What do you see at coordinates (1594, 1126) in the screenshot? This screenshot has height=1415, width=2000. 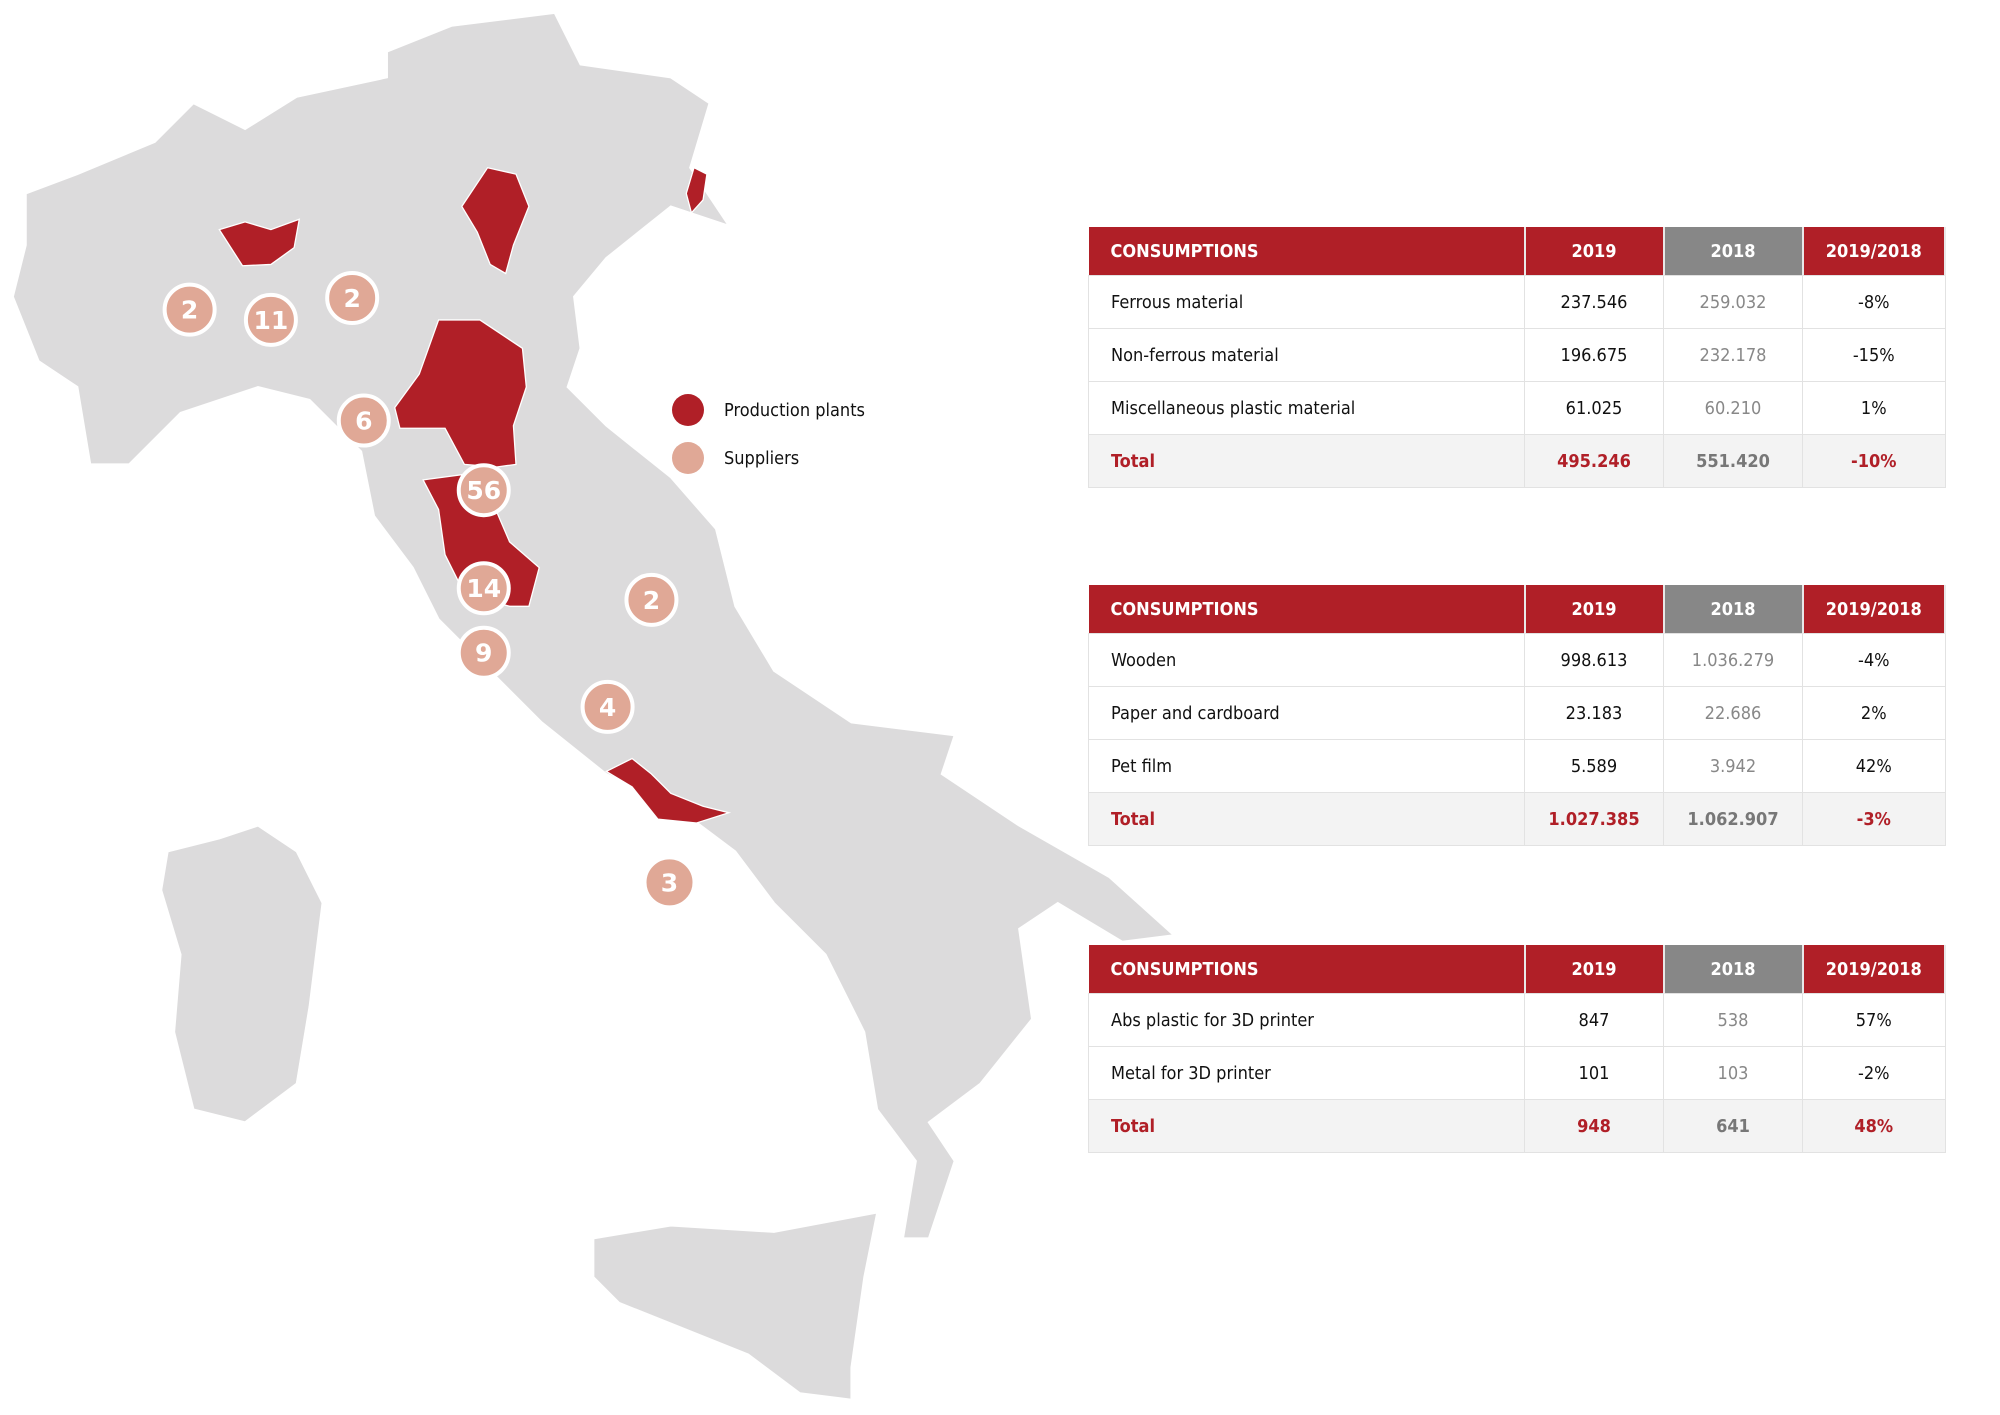 I see `total-cell: 948` at bounding box center [1594, 1126].